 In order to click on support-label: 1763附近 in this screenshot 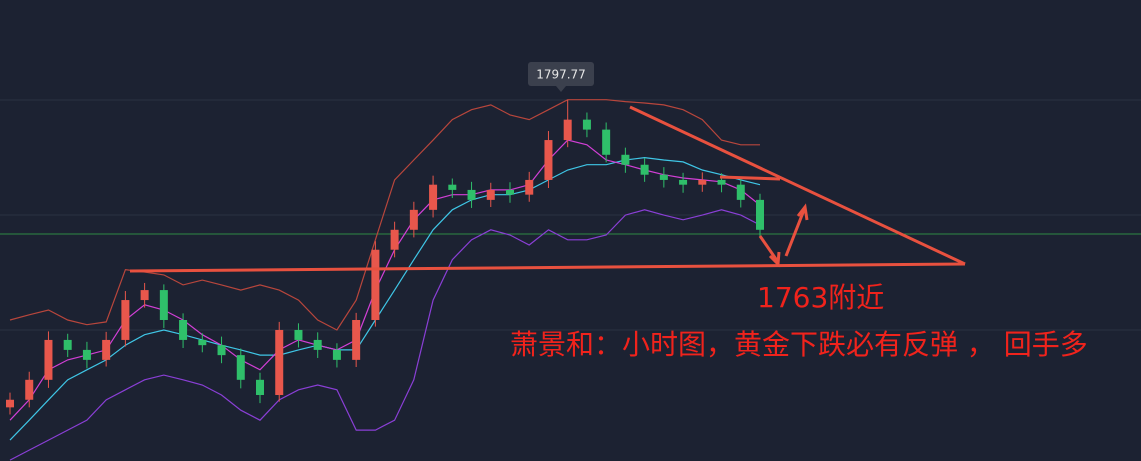, I will do `click(821, 297)`.